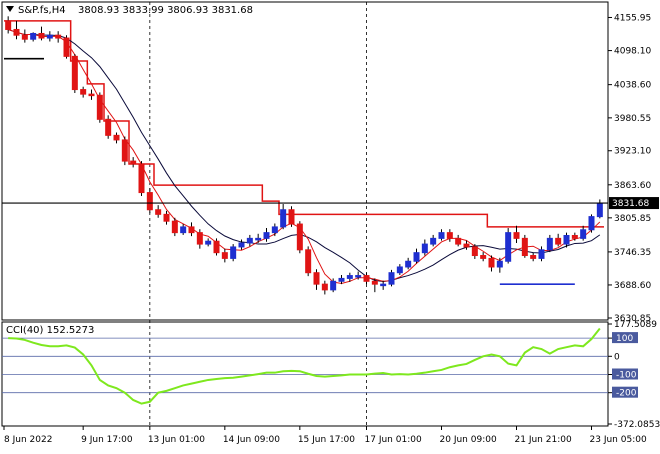 This screenshot has width=660, height=454. What do you see at coordinates (635, 325) in the screenshot?
I see `cci-tick-label: 177.5089` at bounding box center [635, 325].